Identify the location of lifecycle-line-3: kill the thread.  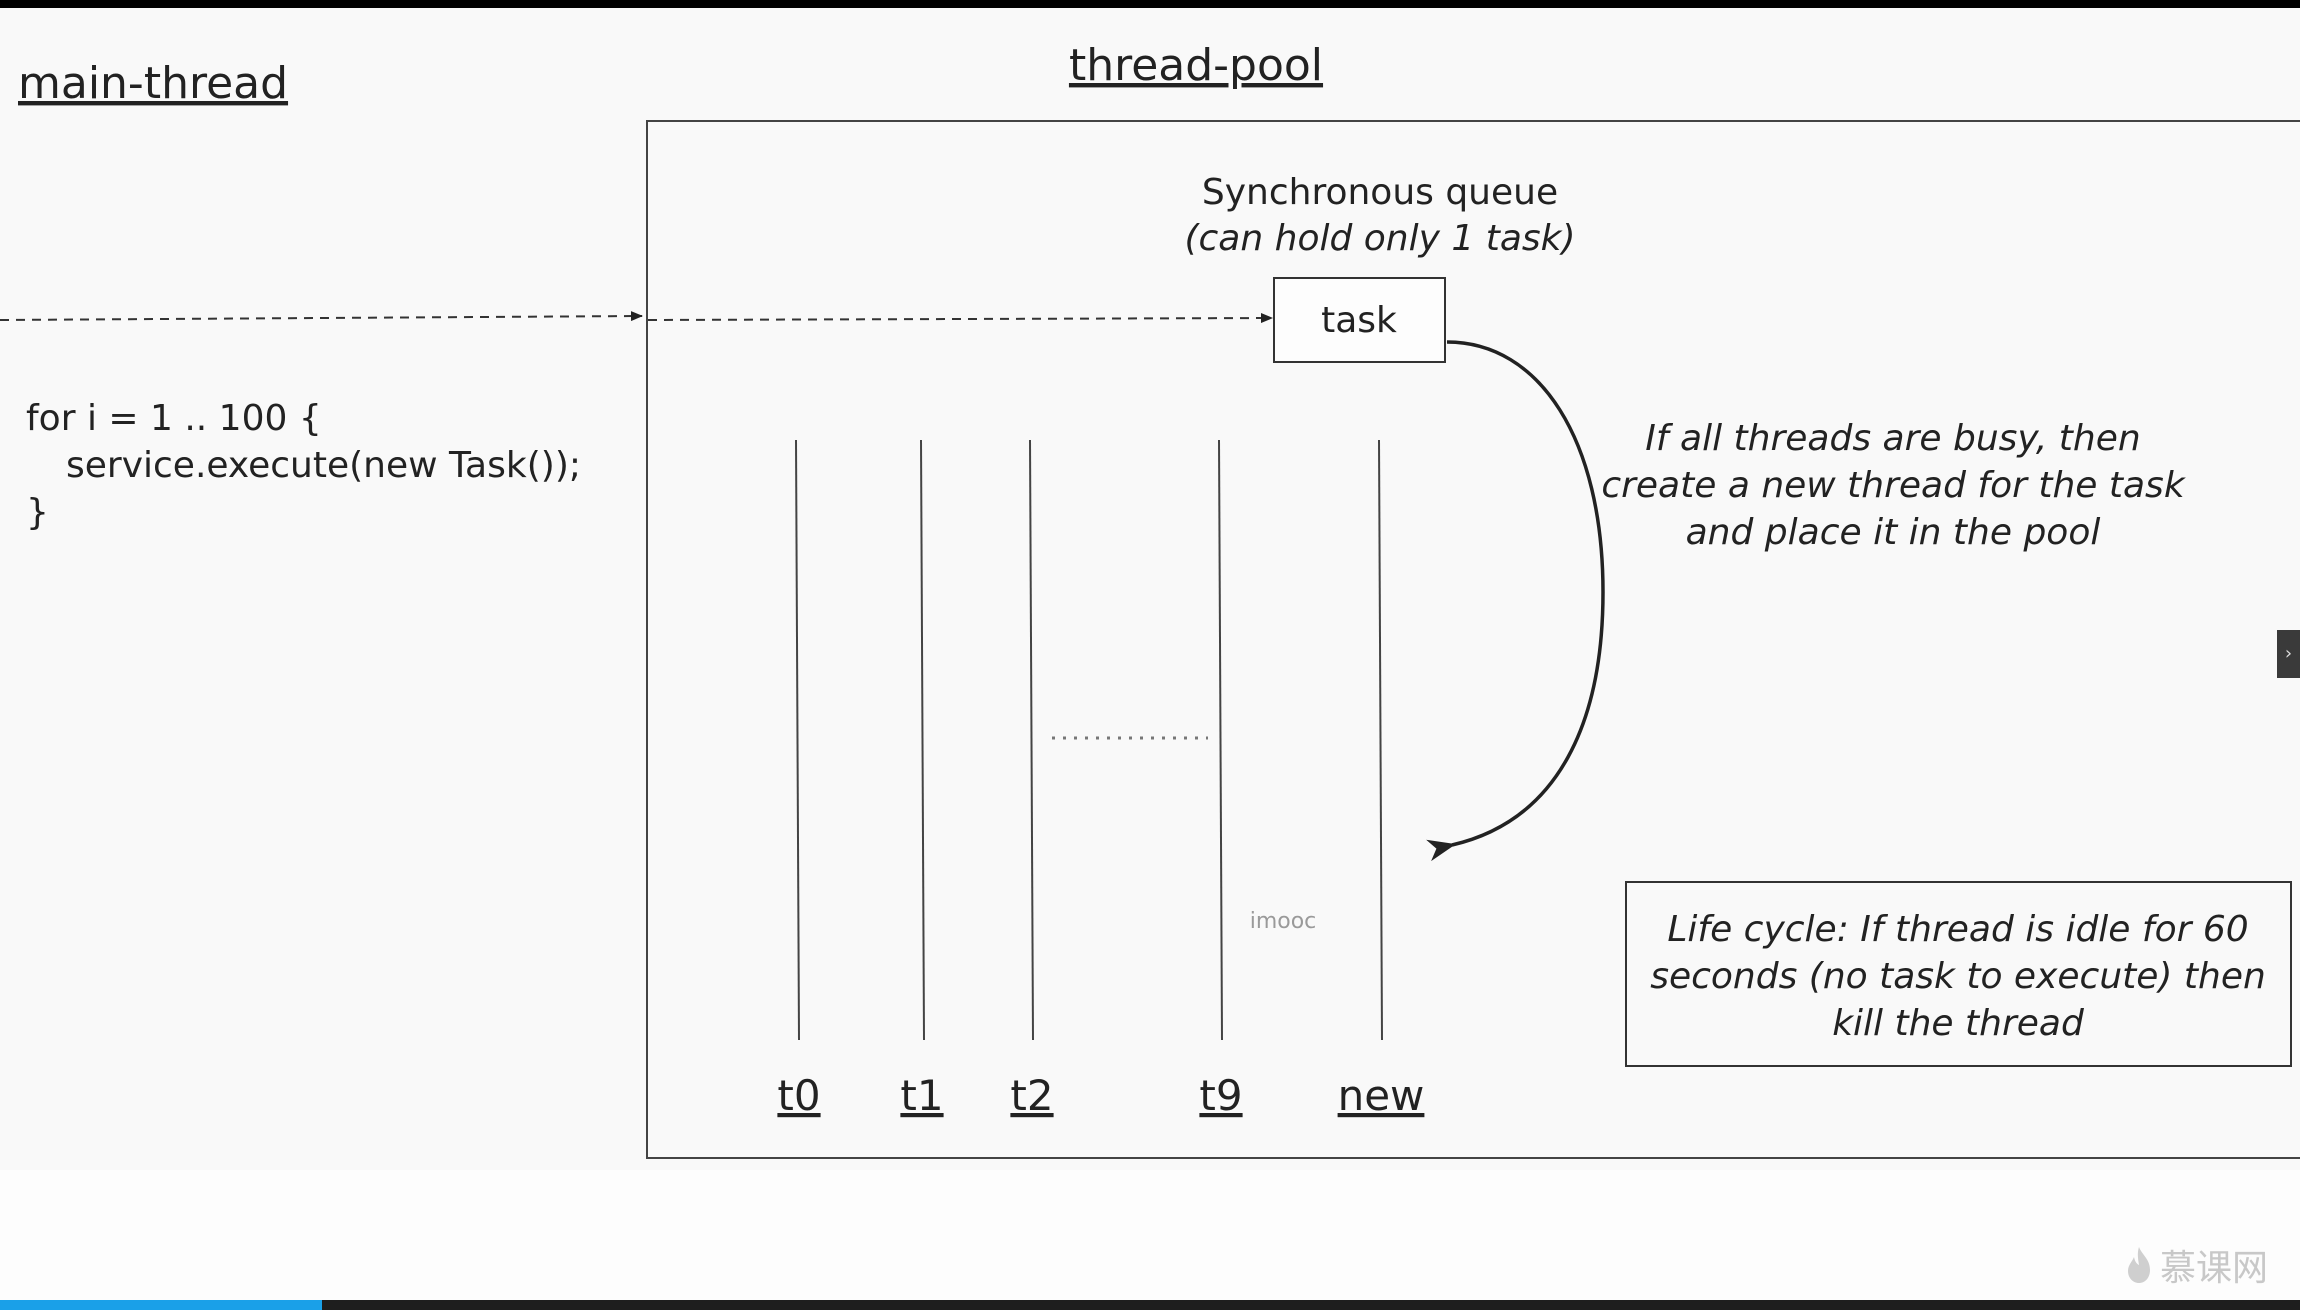
(1958, 1023).